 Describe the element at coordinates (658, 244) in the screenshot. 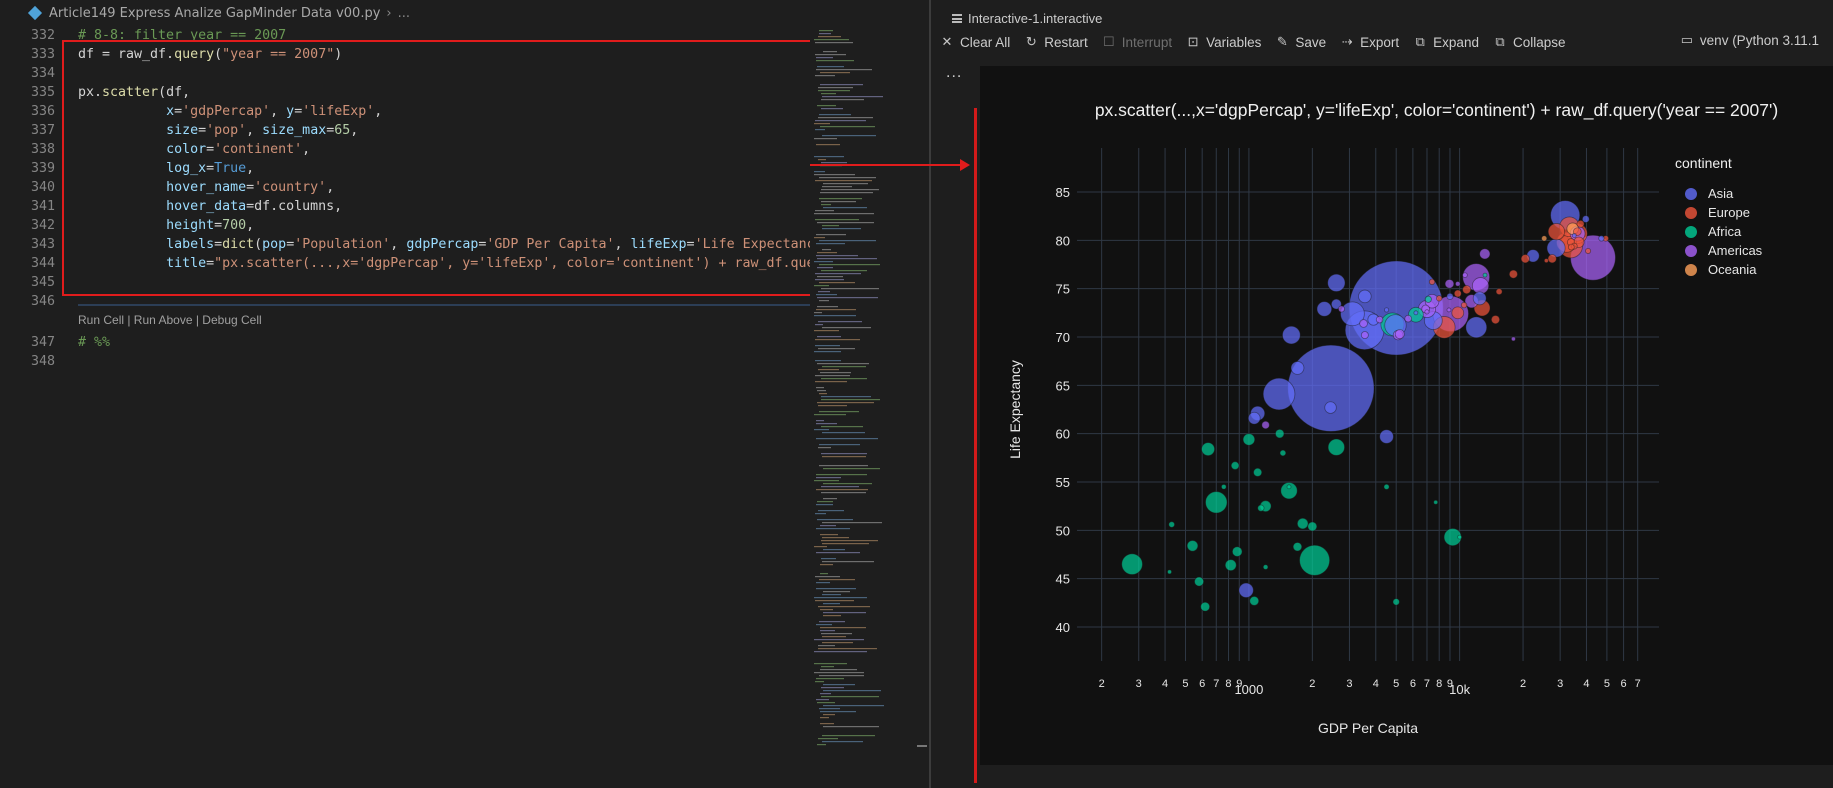

I see `code-token: lifeExp` at that location.